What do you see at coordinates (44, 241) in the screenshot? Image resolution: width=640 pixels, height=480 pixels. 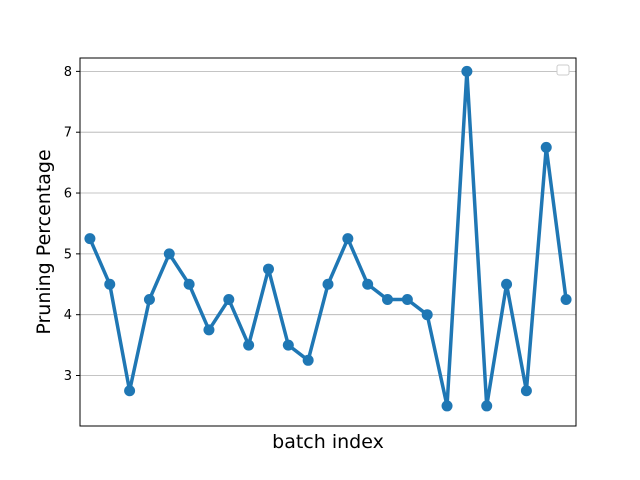 I see `y-axis-title: Pruning Percentage` at bounding box center [44, 241].